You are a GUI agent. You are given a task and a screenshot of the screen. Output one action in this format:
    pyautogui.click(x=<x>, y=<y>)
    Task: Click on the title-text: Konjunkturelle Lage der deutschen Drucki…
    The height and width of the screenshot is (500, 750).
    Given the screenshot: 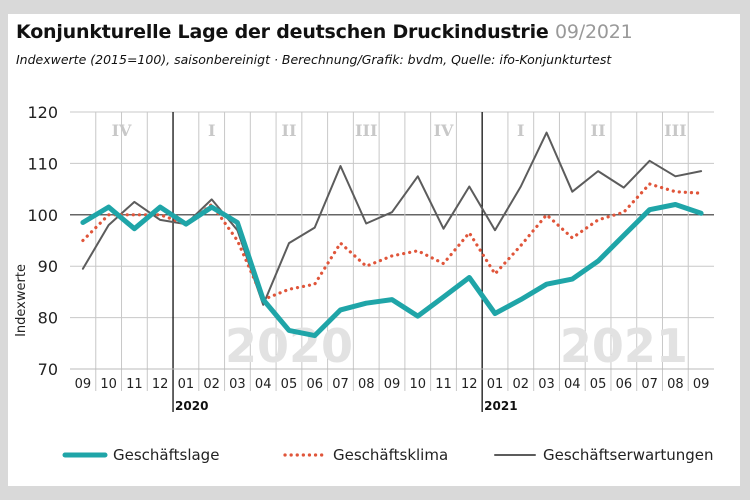 What is the action you would take?
    pyautogui.click(x=282, y=32)
    